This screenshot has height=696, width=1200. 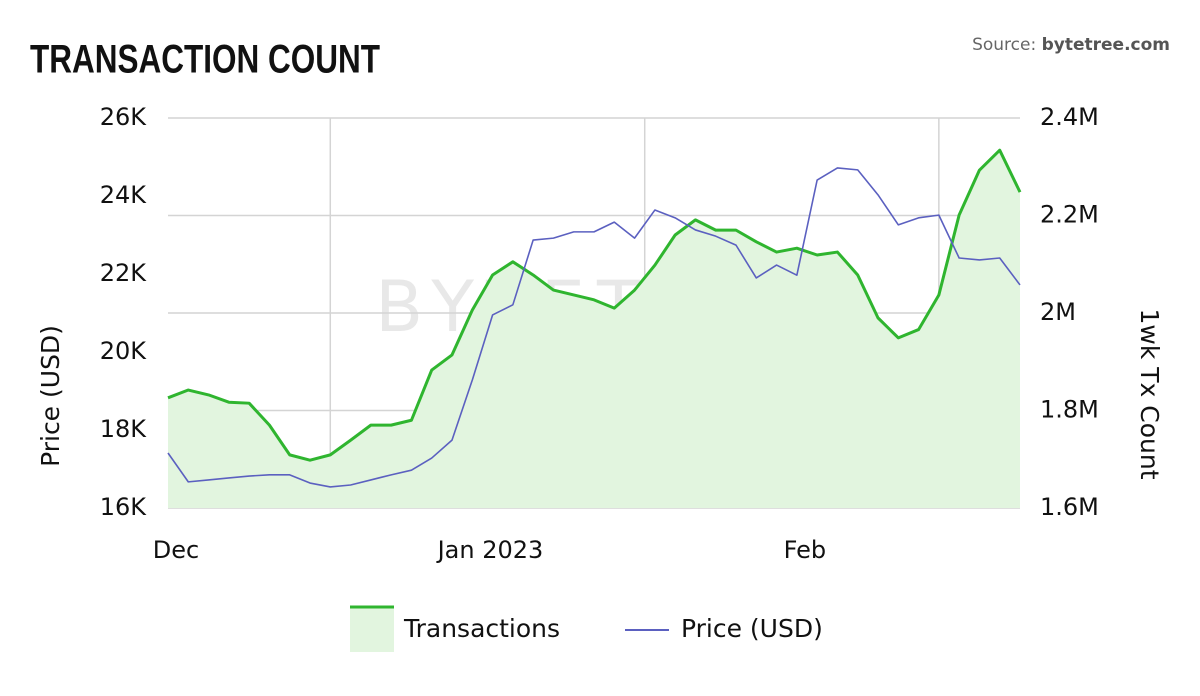 What do you see at coordinates (752, 628) in the screenshot?
I see `legend-label: Price (USD)` at bounding box center [752, 628].